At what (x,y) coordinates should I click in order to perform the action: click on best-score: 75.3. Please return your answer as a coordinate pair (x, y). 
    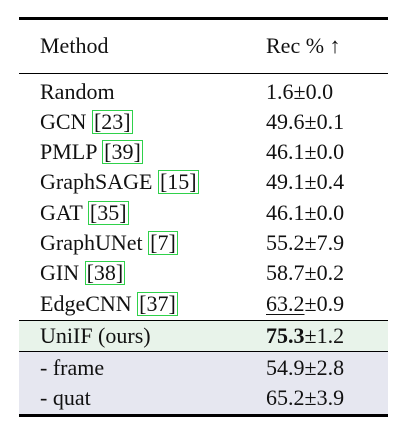
    Looking at the image, I should click on (285, 335).